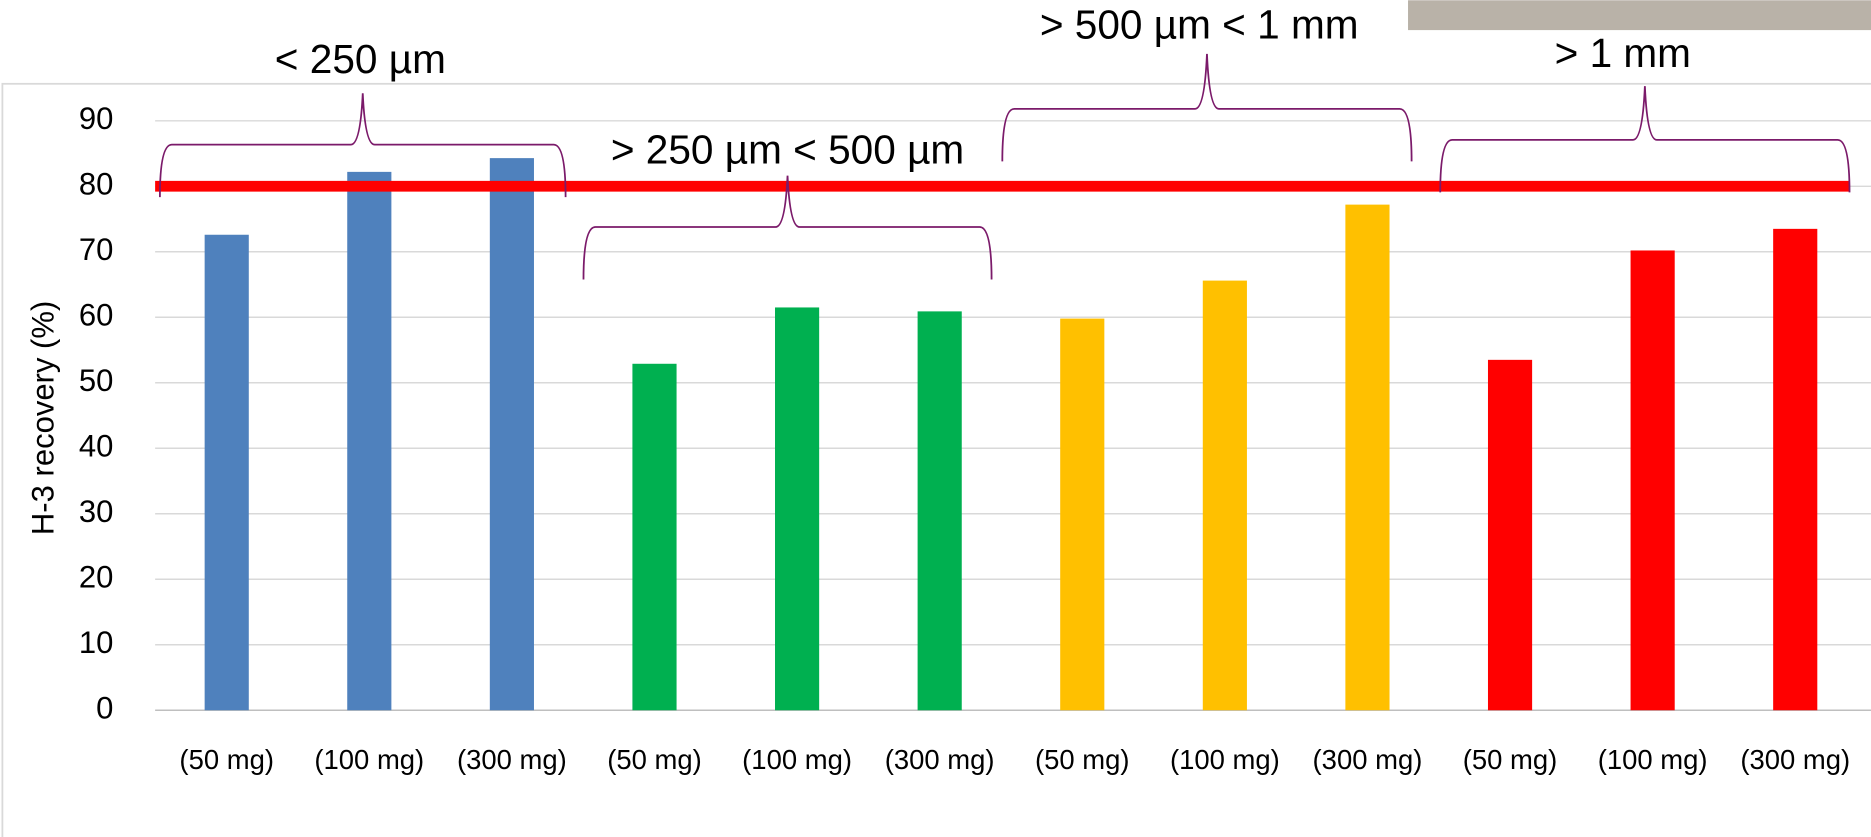 This screenshot has height=837, width=1871. Describe the element at coordinates (1623, 53) in the screenshot. I see `group-label: > 1 mm` at that location.